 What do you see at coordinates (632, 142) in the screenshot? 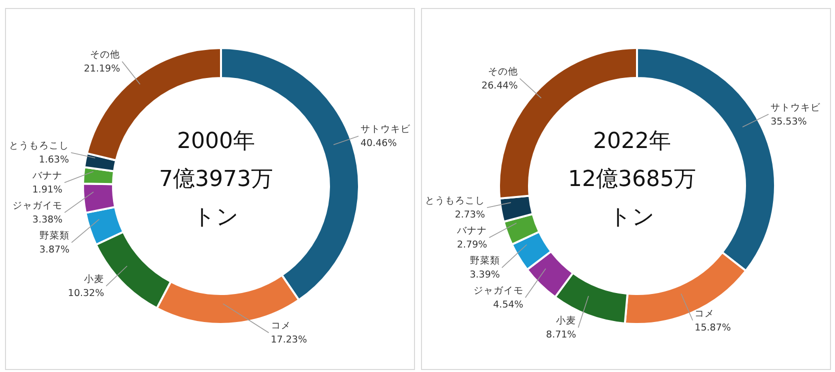
I see `text: 2022年` at bounding box center [632, 142].